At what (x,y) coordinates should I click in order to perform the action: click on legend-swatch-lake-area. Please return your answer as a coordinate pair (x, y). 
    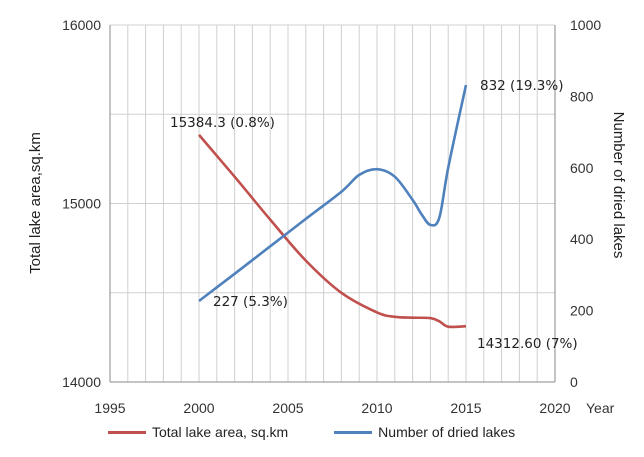
    Looking at the image, I should click on (127, 432).